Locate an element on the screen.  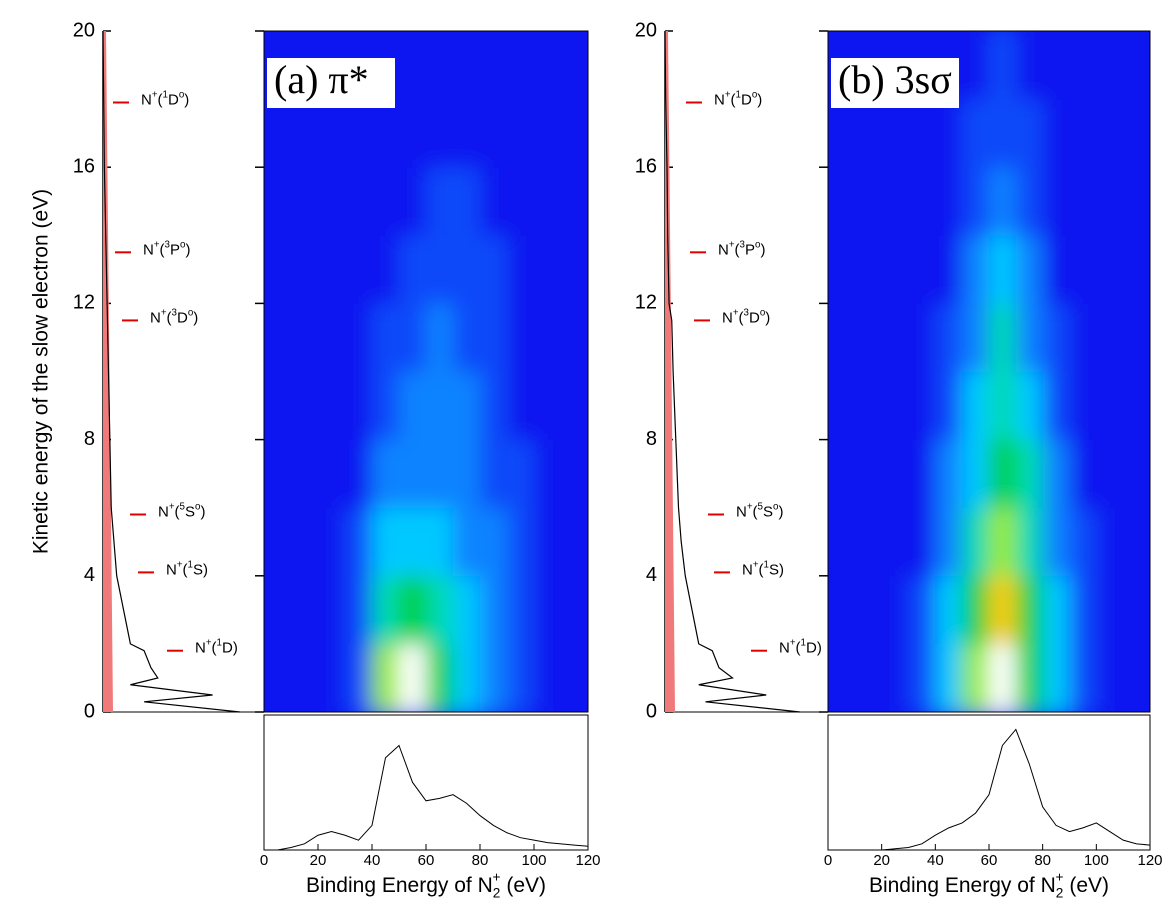
x-axis-title: Binding Energy of N2+ (eV) is located at coordinates (989, 884).